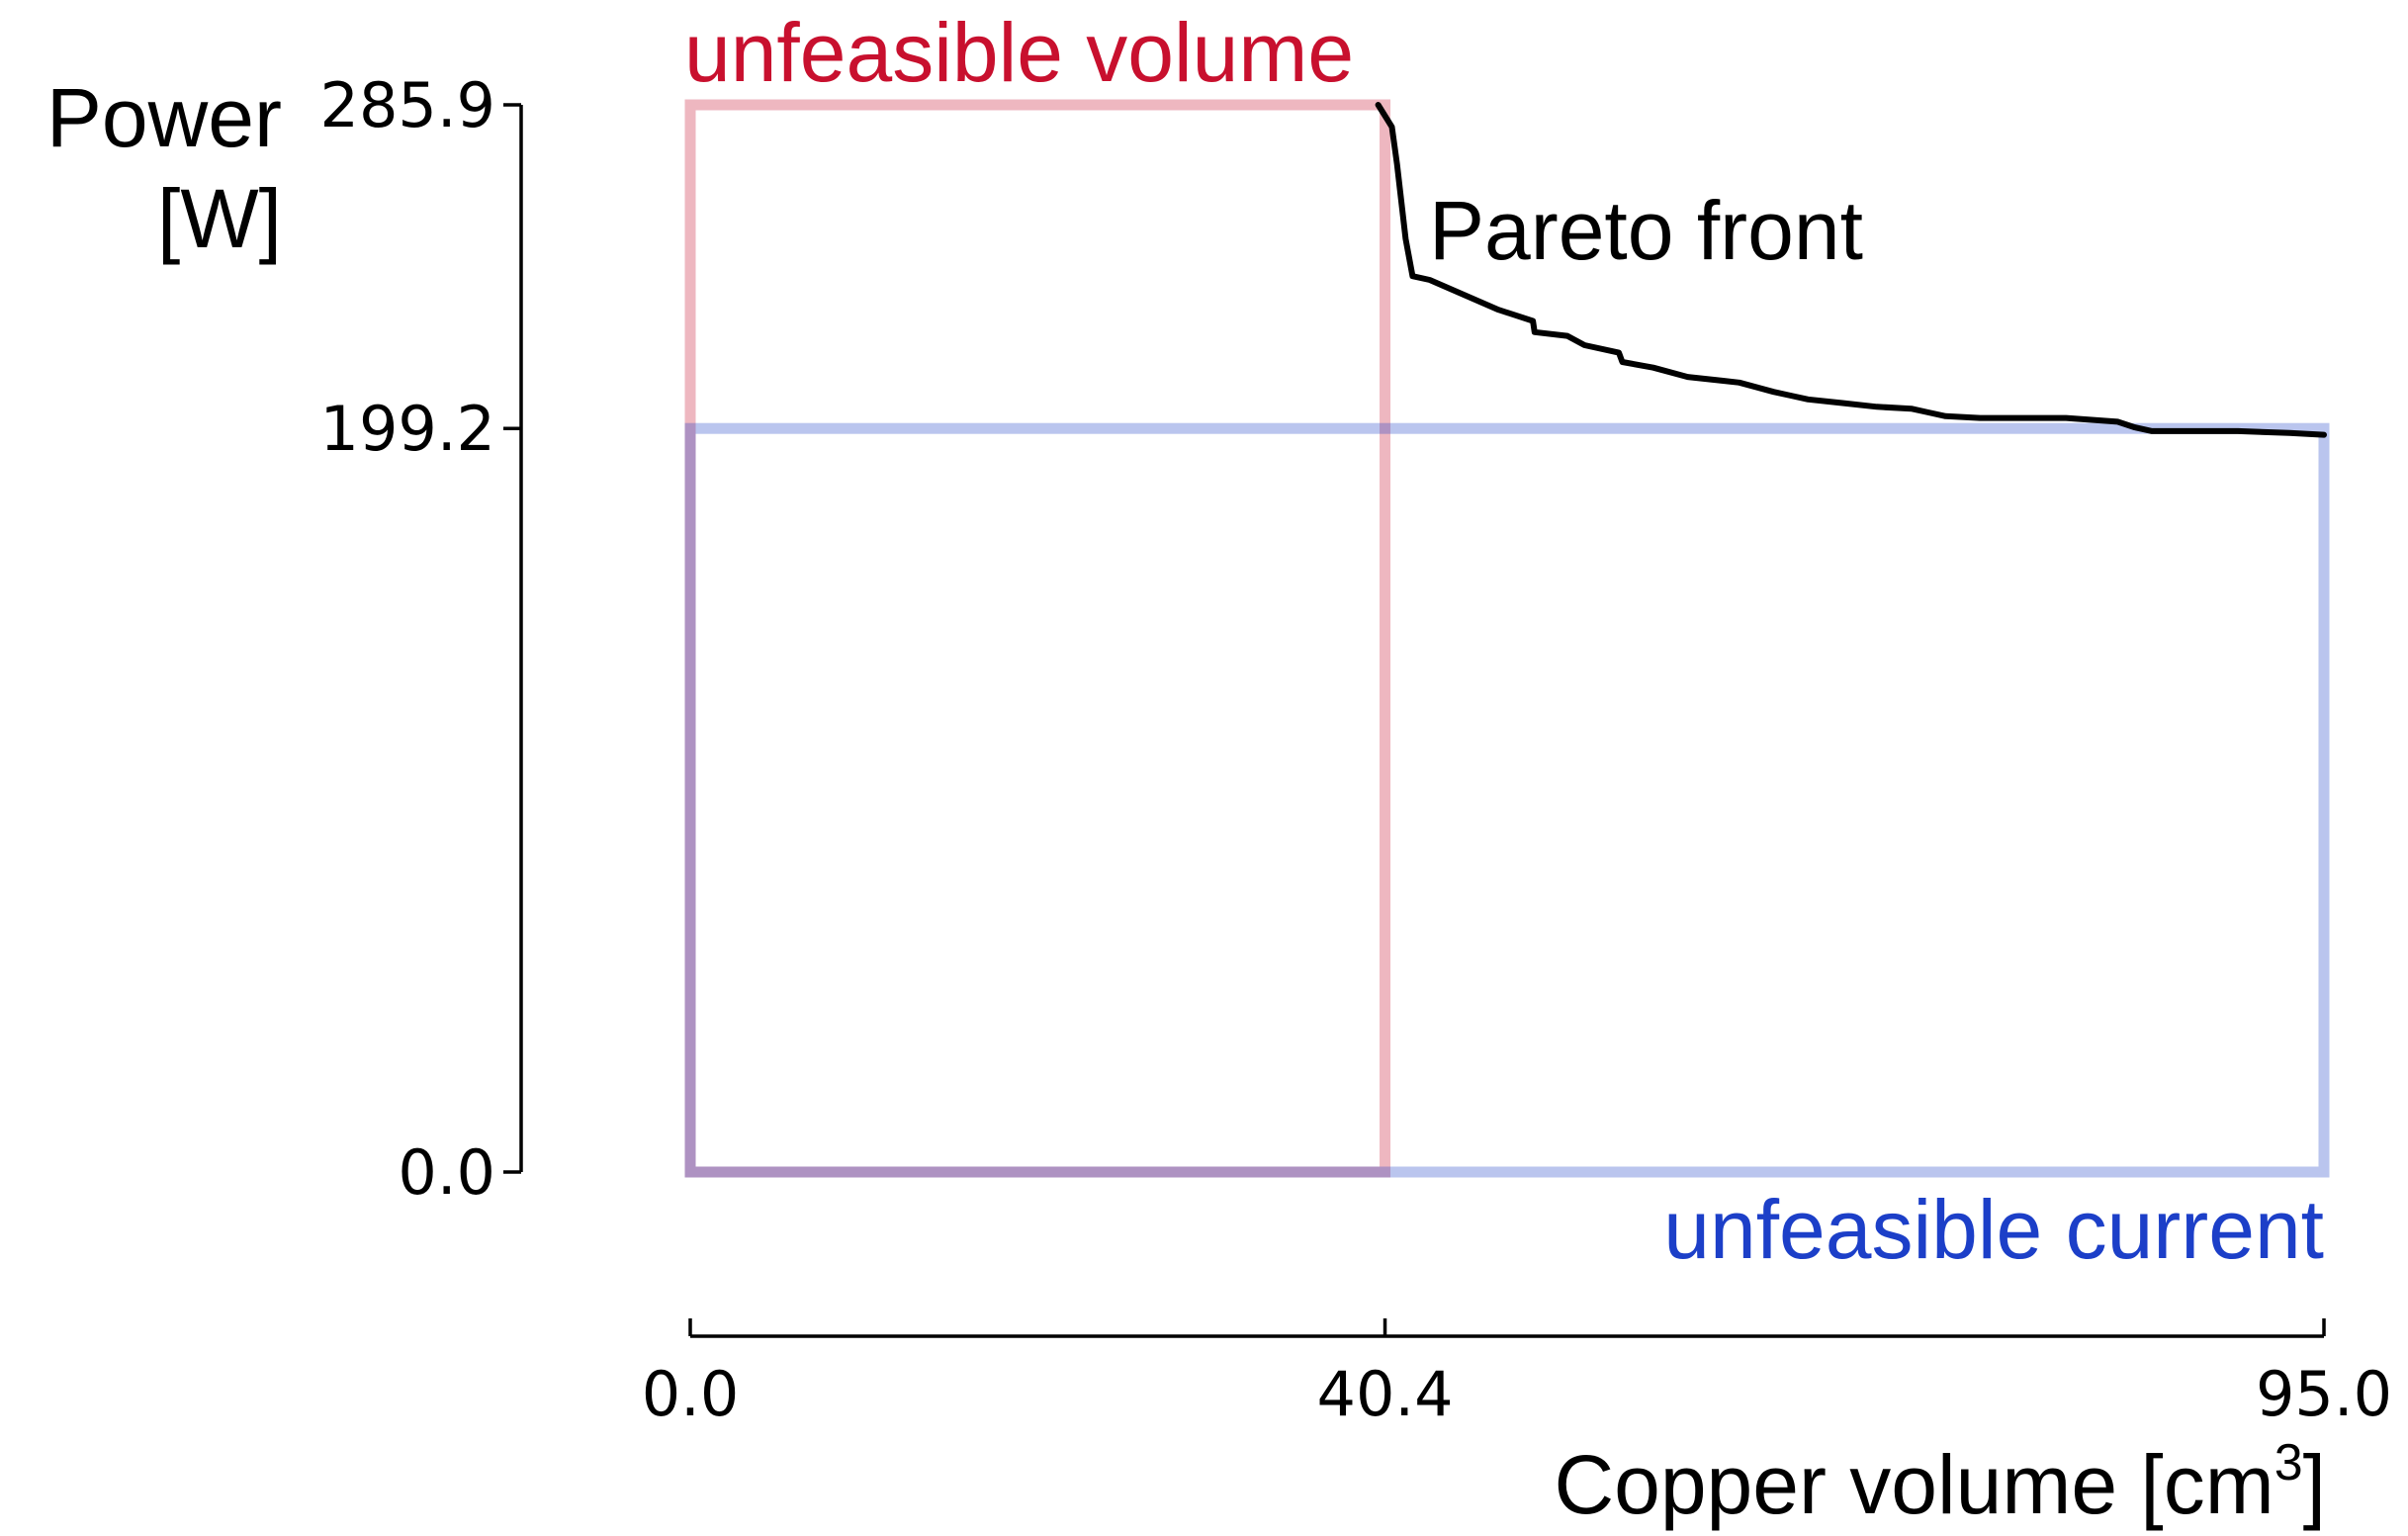 This screenshot has width=2408, height=1536. Describe the element at coordinates (1993, 1229) in the screenshot. I see `annotation-unfeasible-current: unfeasible current` at that location.